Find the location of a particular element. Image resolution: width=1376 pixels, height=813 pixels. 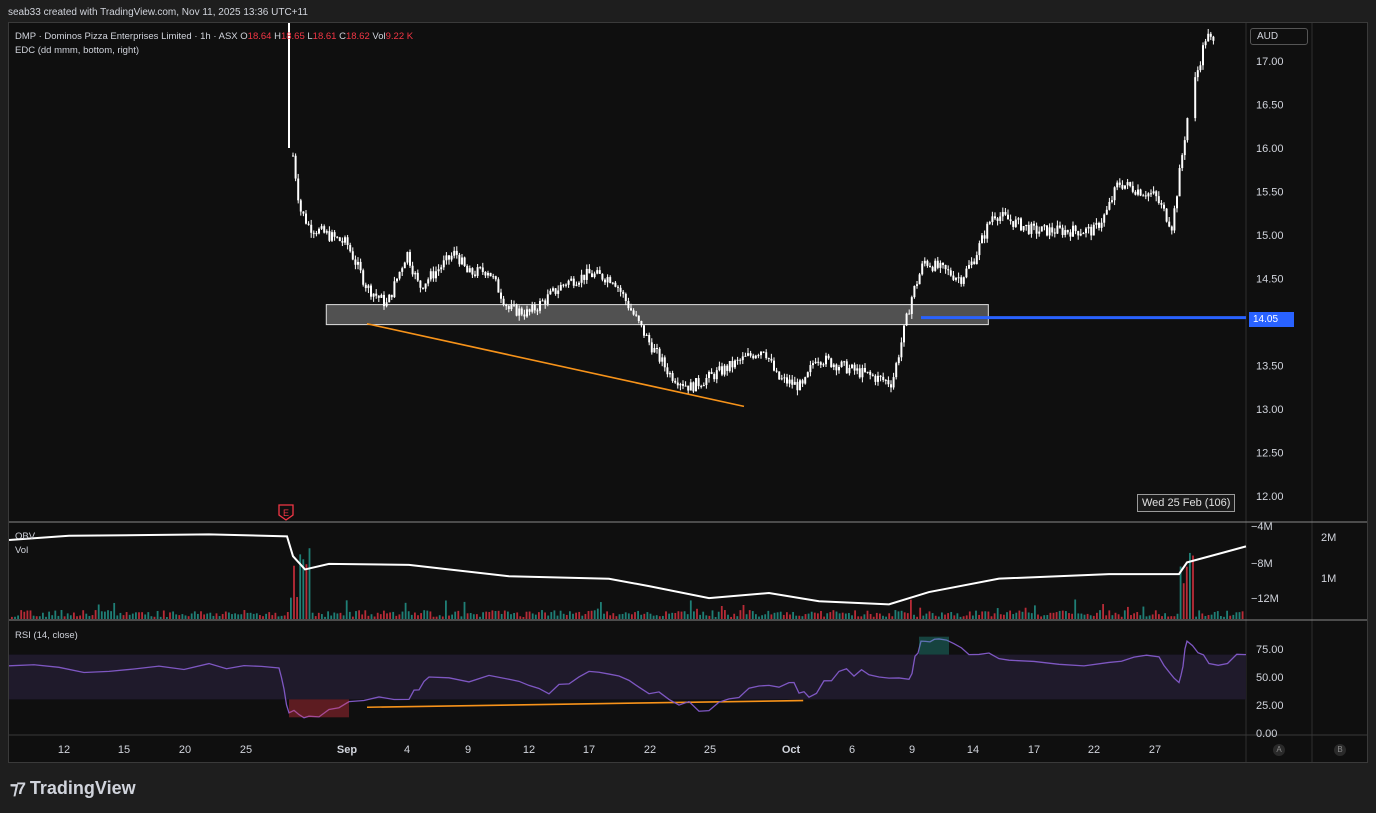

time-tick-5: 4 is located at coordinates (407, 750).